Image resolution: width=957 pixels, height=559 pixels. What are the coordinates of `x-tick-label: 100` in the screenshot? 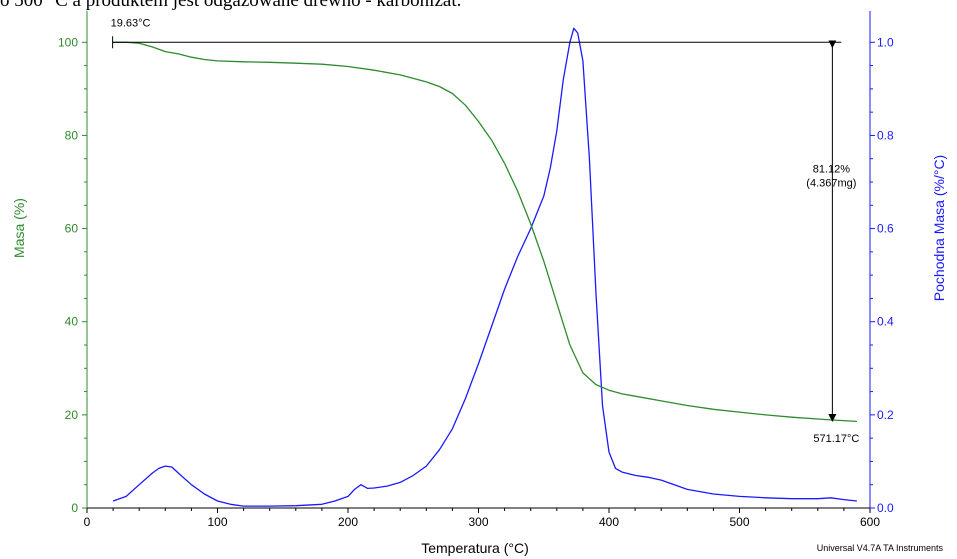 It's located at (217, 522).